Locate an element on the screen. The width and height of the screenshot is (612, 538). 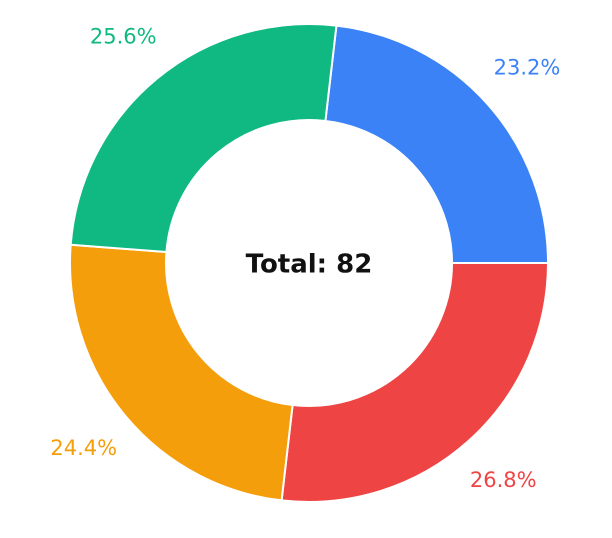
slice-percent-label-3: 24.4% is located at coordinates (83, 448).